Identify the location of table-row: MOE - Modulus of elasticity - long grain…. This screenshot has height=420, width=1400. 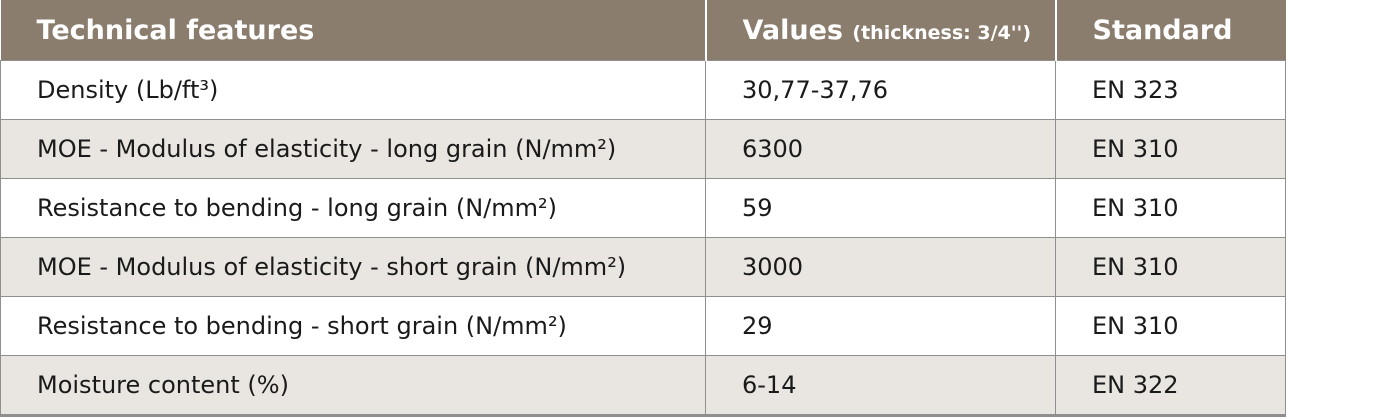
(643, 149).